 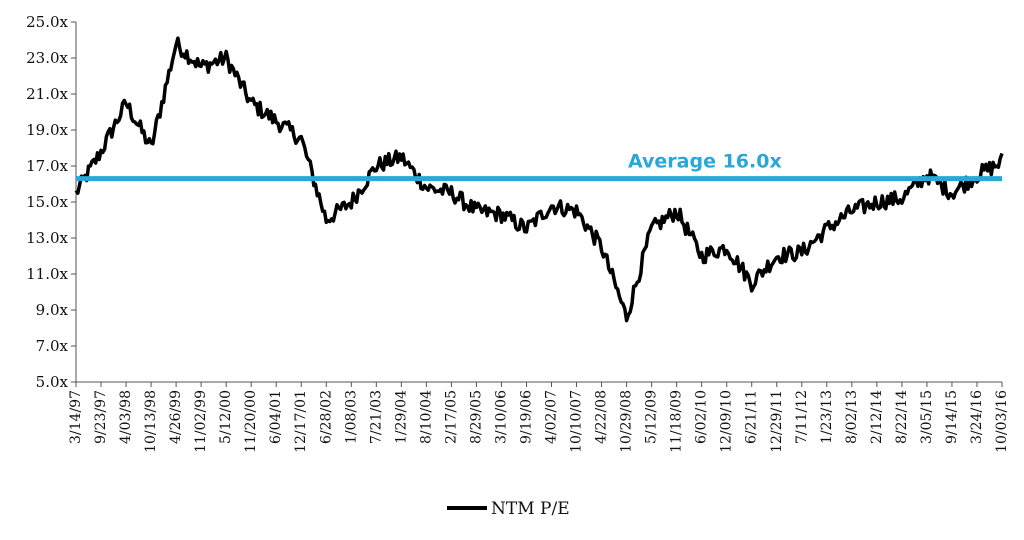 I want to click on x-tick-label: 12/17/01, so click(x=301, y=421).